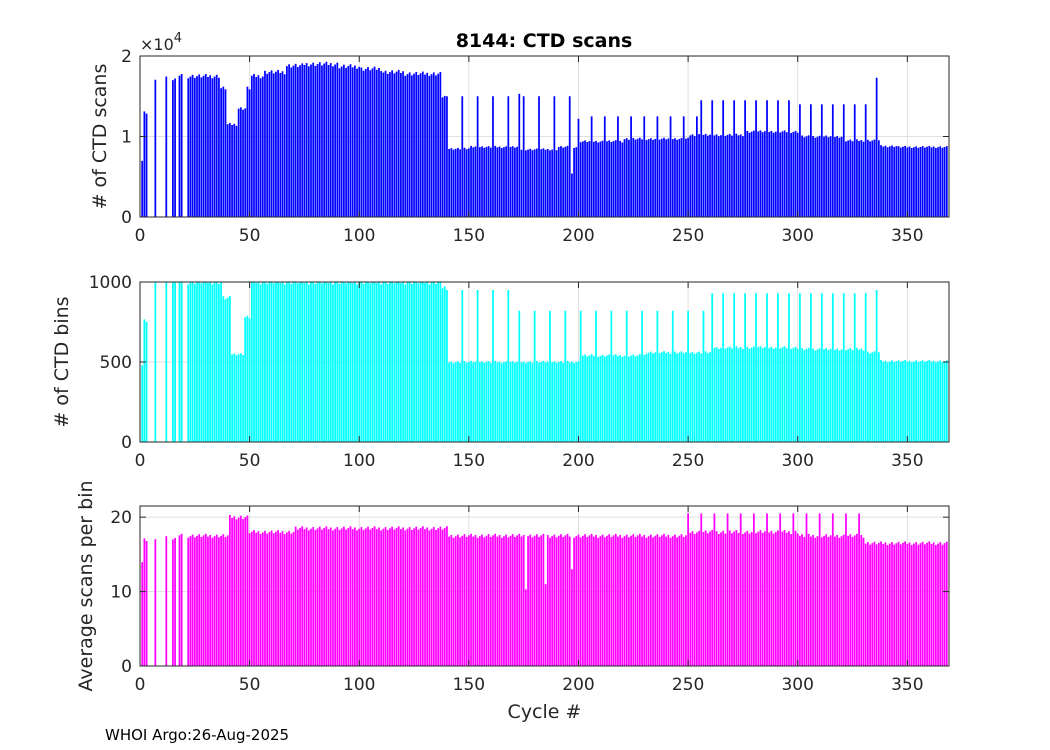  I want to click on x-tick-label: 300, so click(797, 685).